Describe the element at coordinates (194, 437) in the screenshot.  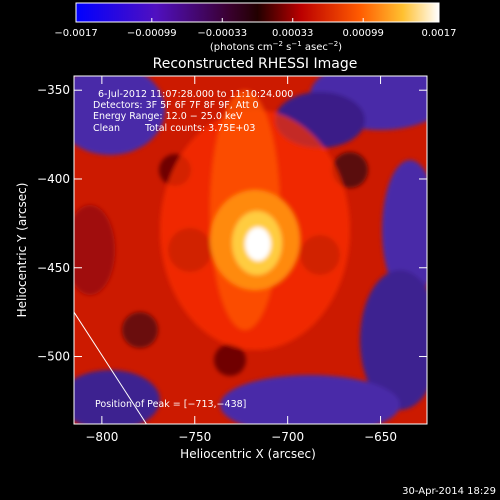
I see `x-tick-label: −750` at that location.